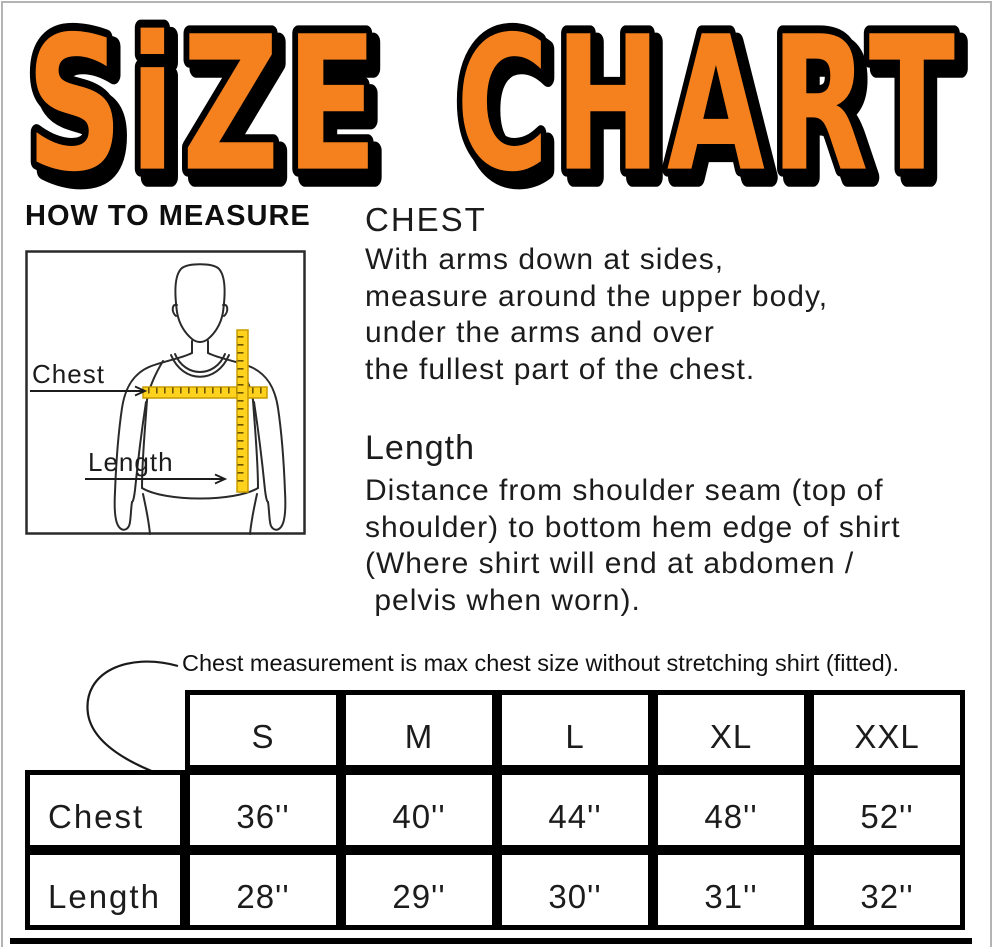 The height and width of the screenshot is (947, 998). I want to click on chest-row: Chest 36'' 40'' 44'' 48'' 52'', so click(495, 810).